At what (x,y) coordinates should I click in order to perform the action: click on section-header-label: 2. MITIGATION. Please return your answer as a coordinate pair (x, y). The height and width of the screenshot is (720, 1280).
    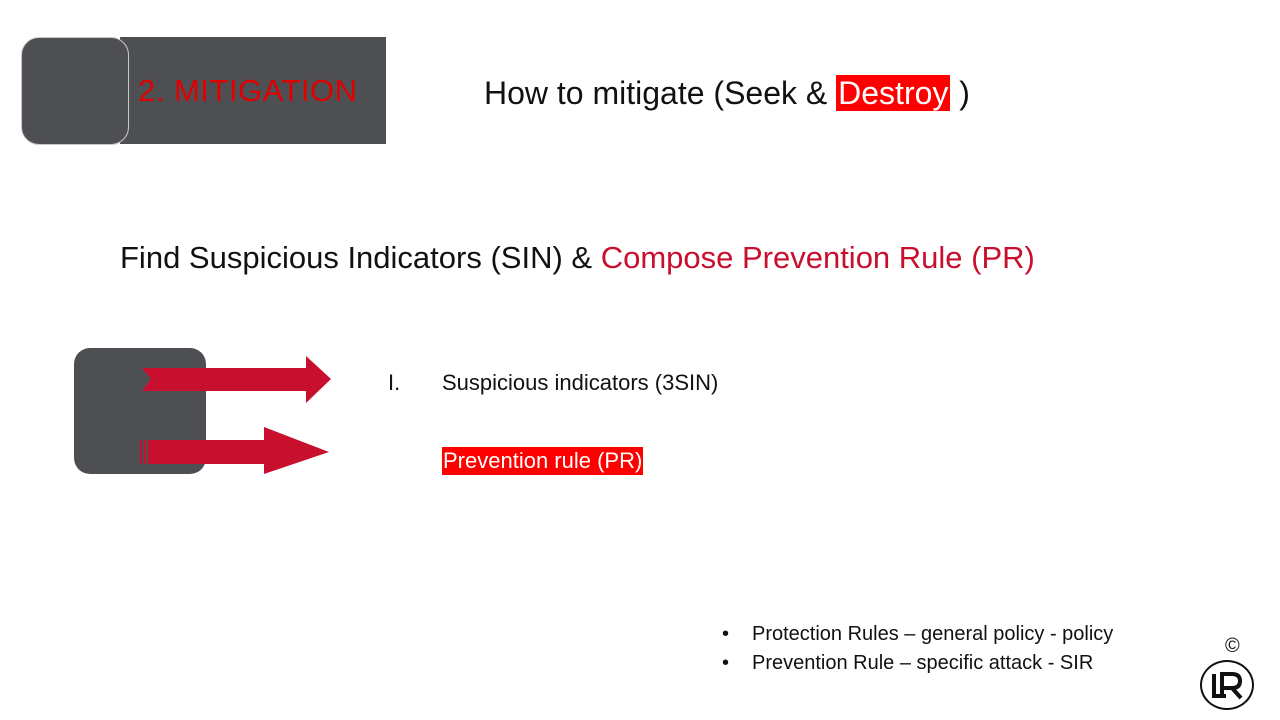
    Looking at the image, I should click on (248, 90).